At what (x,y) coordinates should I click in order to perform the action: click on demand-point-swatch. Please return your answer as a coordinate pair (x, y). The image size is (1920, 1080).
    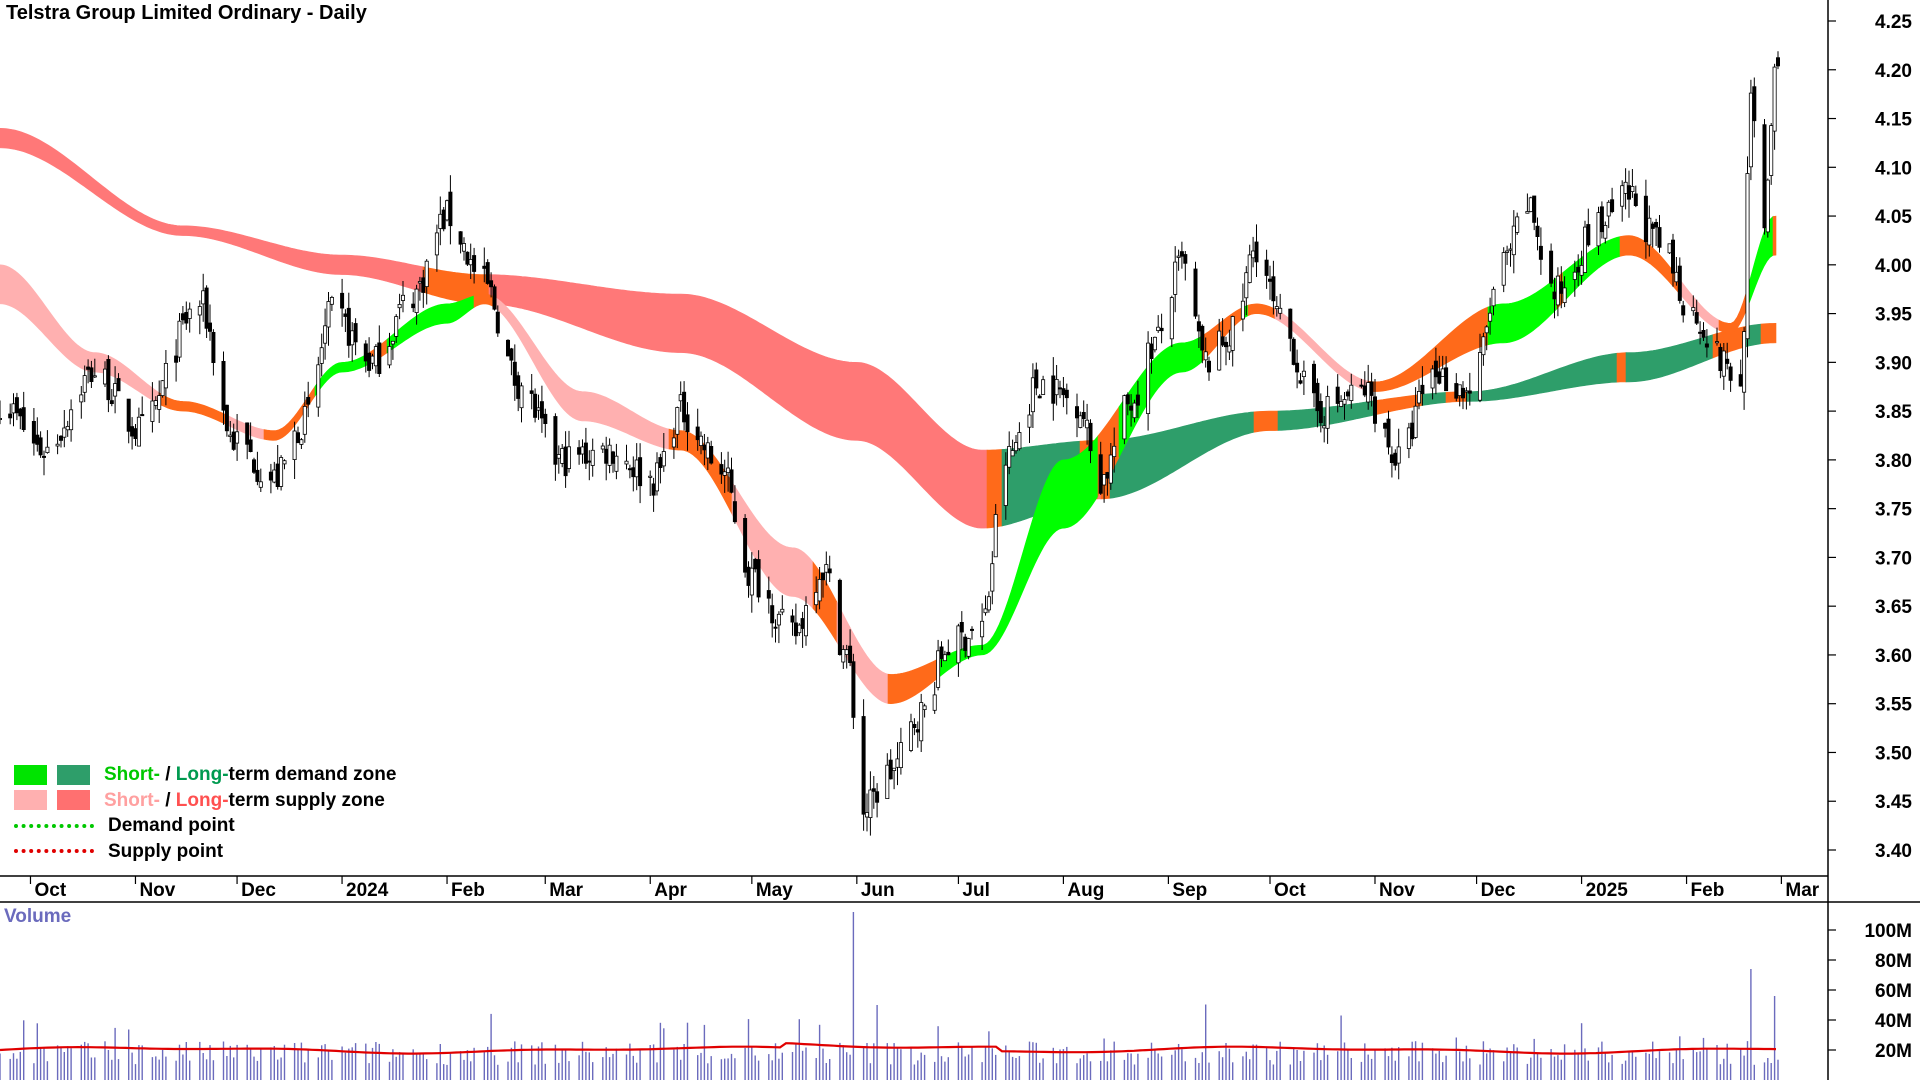
    Looking at the image, I should click on (54, 825).